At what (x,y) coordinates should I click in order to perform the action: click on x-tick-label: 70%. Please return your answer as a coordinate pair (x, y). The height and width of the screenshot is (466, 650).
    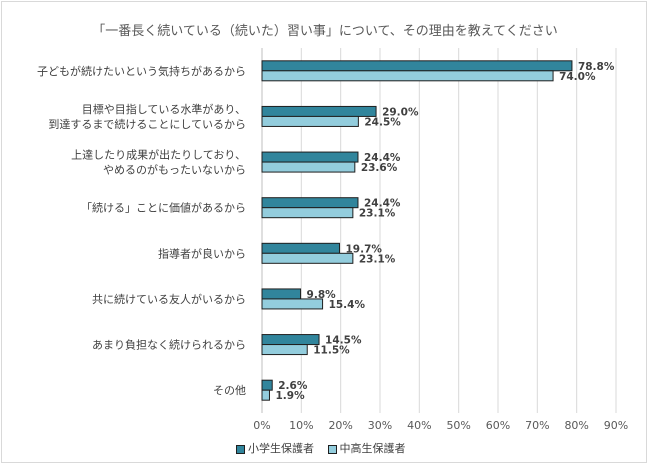
    Looking at the image, I should click on (537, 425).